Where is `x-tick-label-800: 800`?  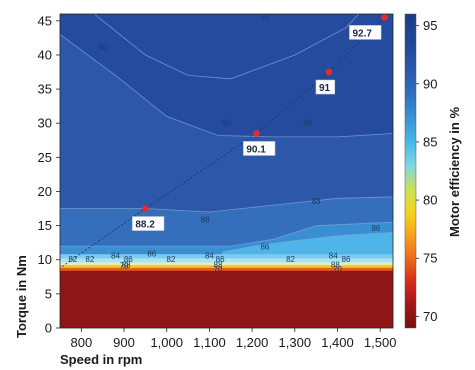 x-tick-label-800: 800 is located at coordinates (81, 342).